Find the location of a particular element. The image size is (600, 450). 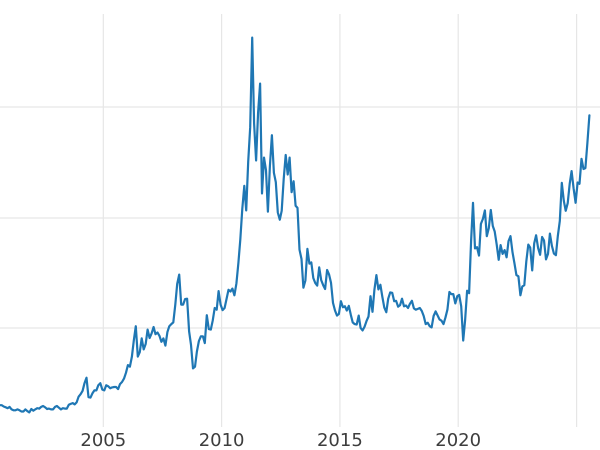

x-axis-tick-labels: 2005 2010 2015 2020 is located at coordinates (280, 440).